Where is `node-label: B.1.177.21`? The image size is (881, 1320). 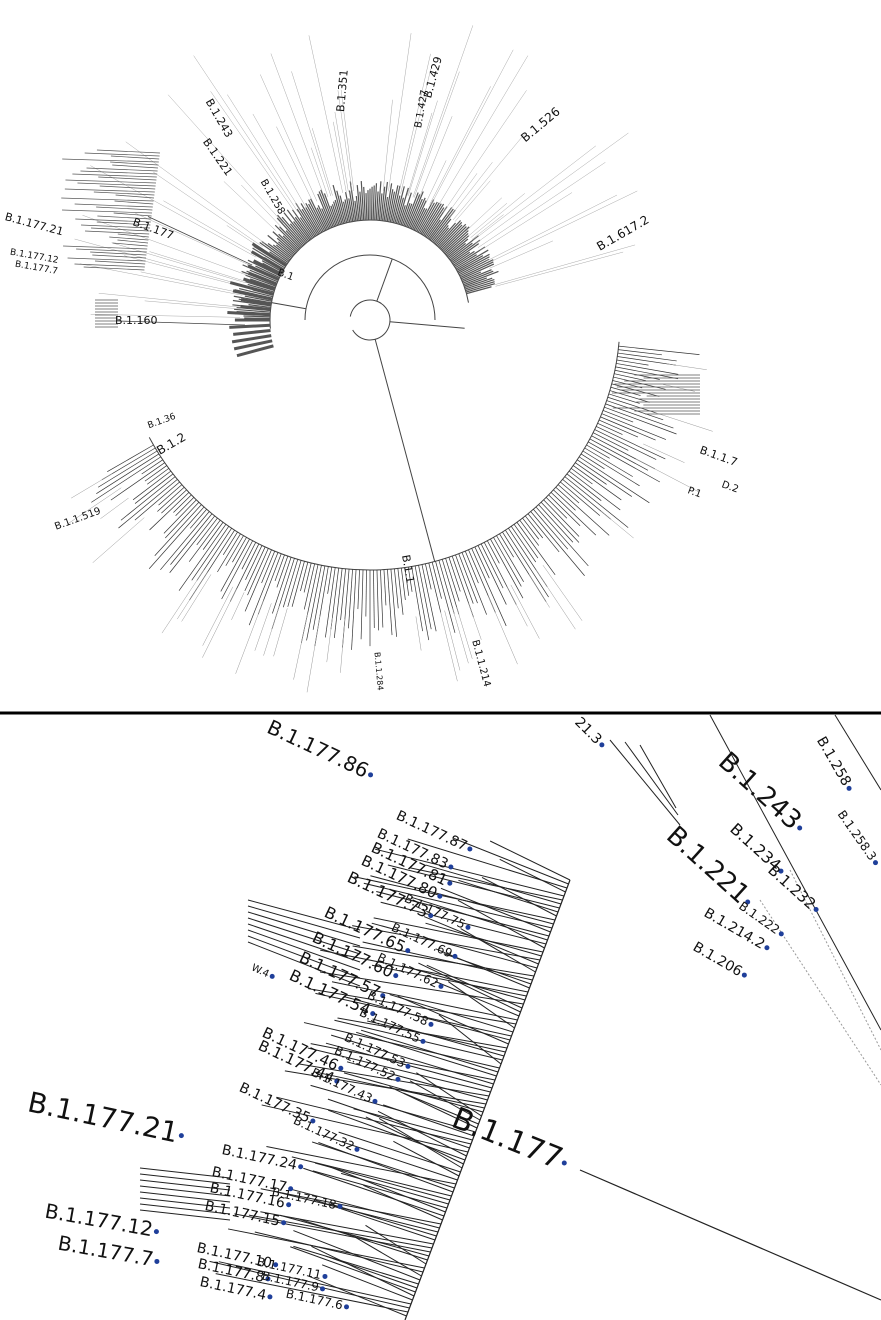
node-label: B.1.177.21 is located at coordinates (33, 224).